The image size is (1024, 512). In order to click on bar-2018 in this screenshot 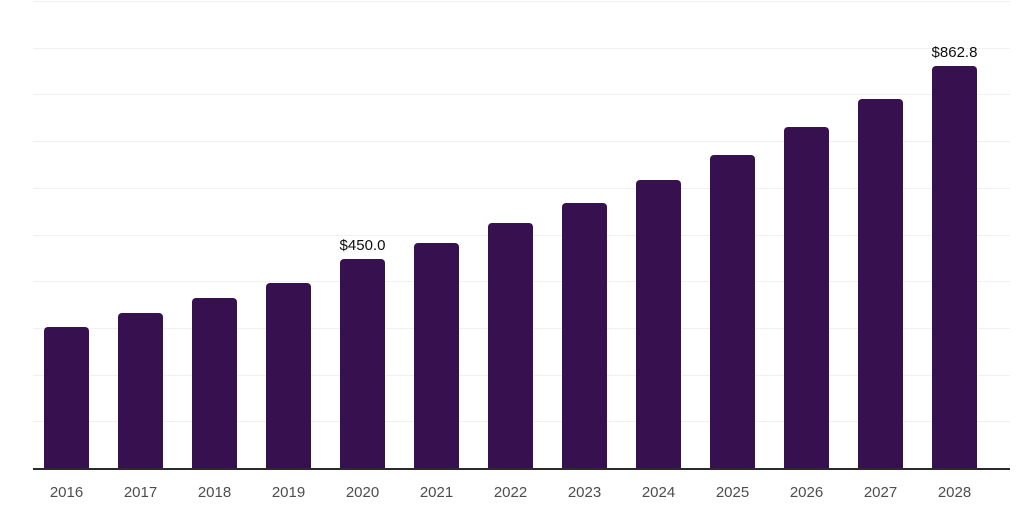, I will do `click(214, 383)`.